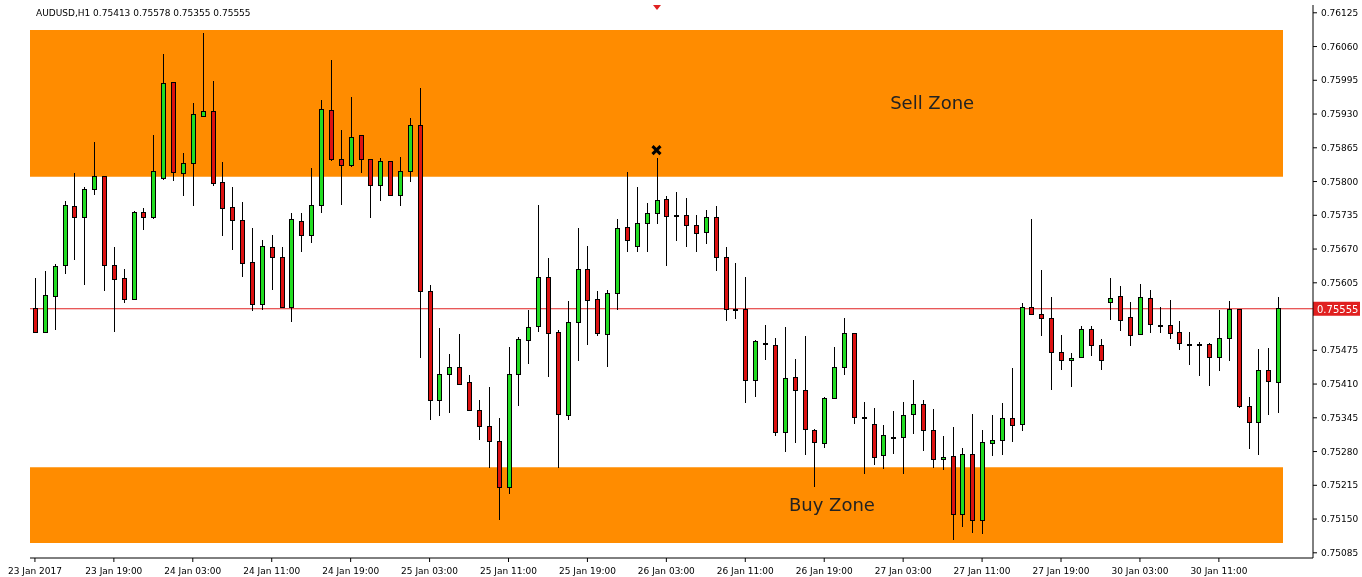 This screenshot has width=1362, height=577. I want to click on ref-line-label: 0.75555, so click(1338, 309).